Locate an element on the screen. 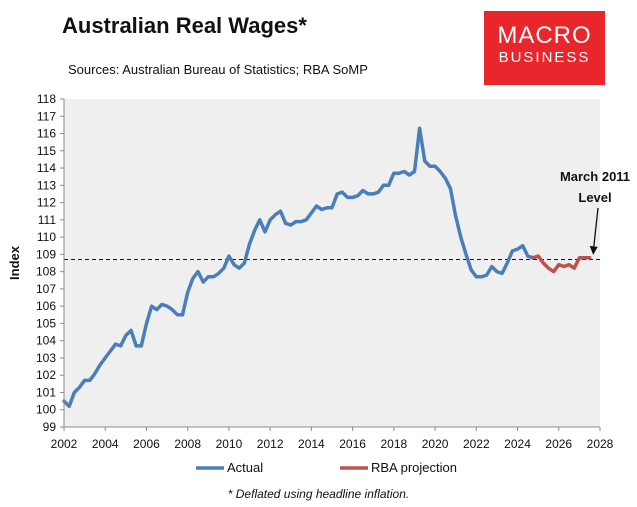  annotation-arrow is located at coordinates (596, 227).